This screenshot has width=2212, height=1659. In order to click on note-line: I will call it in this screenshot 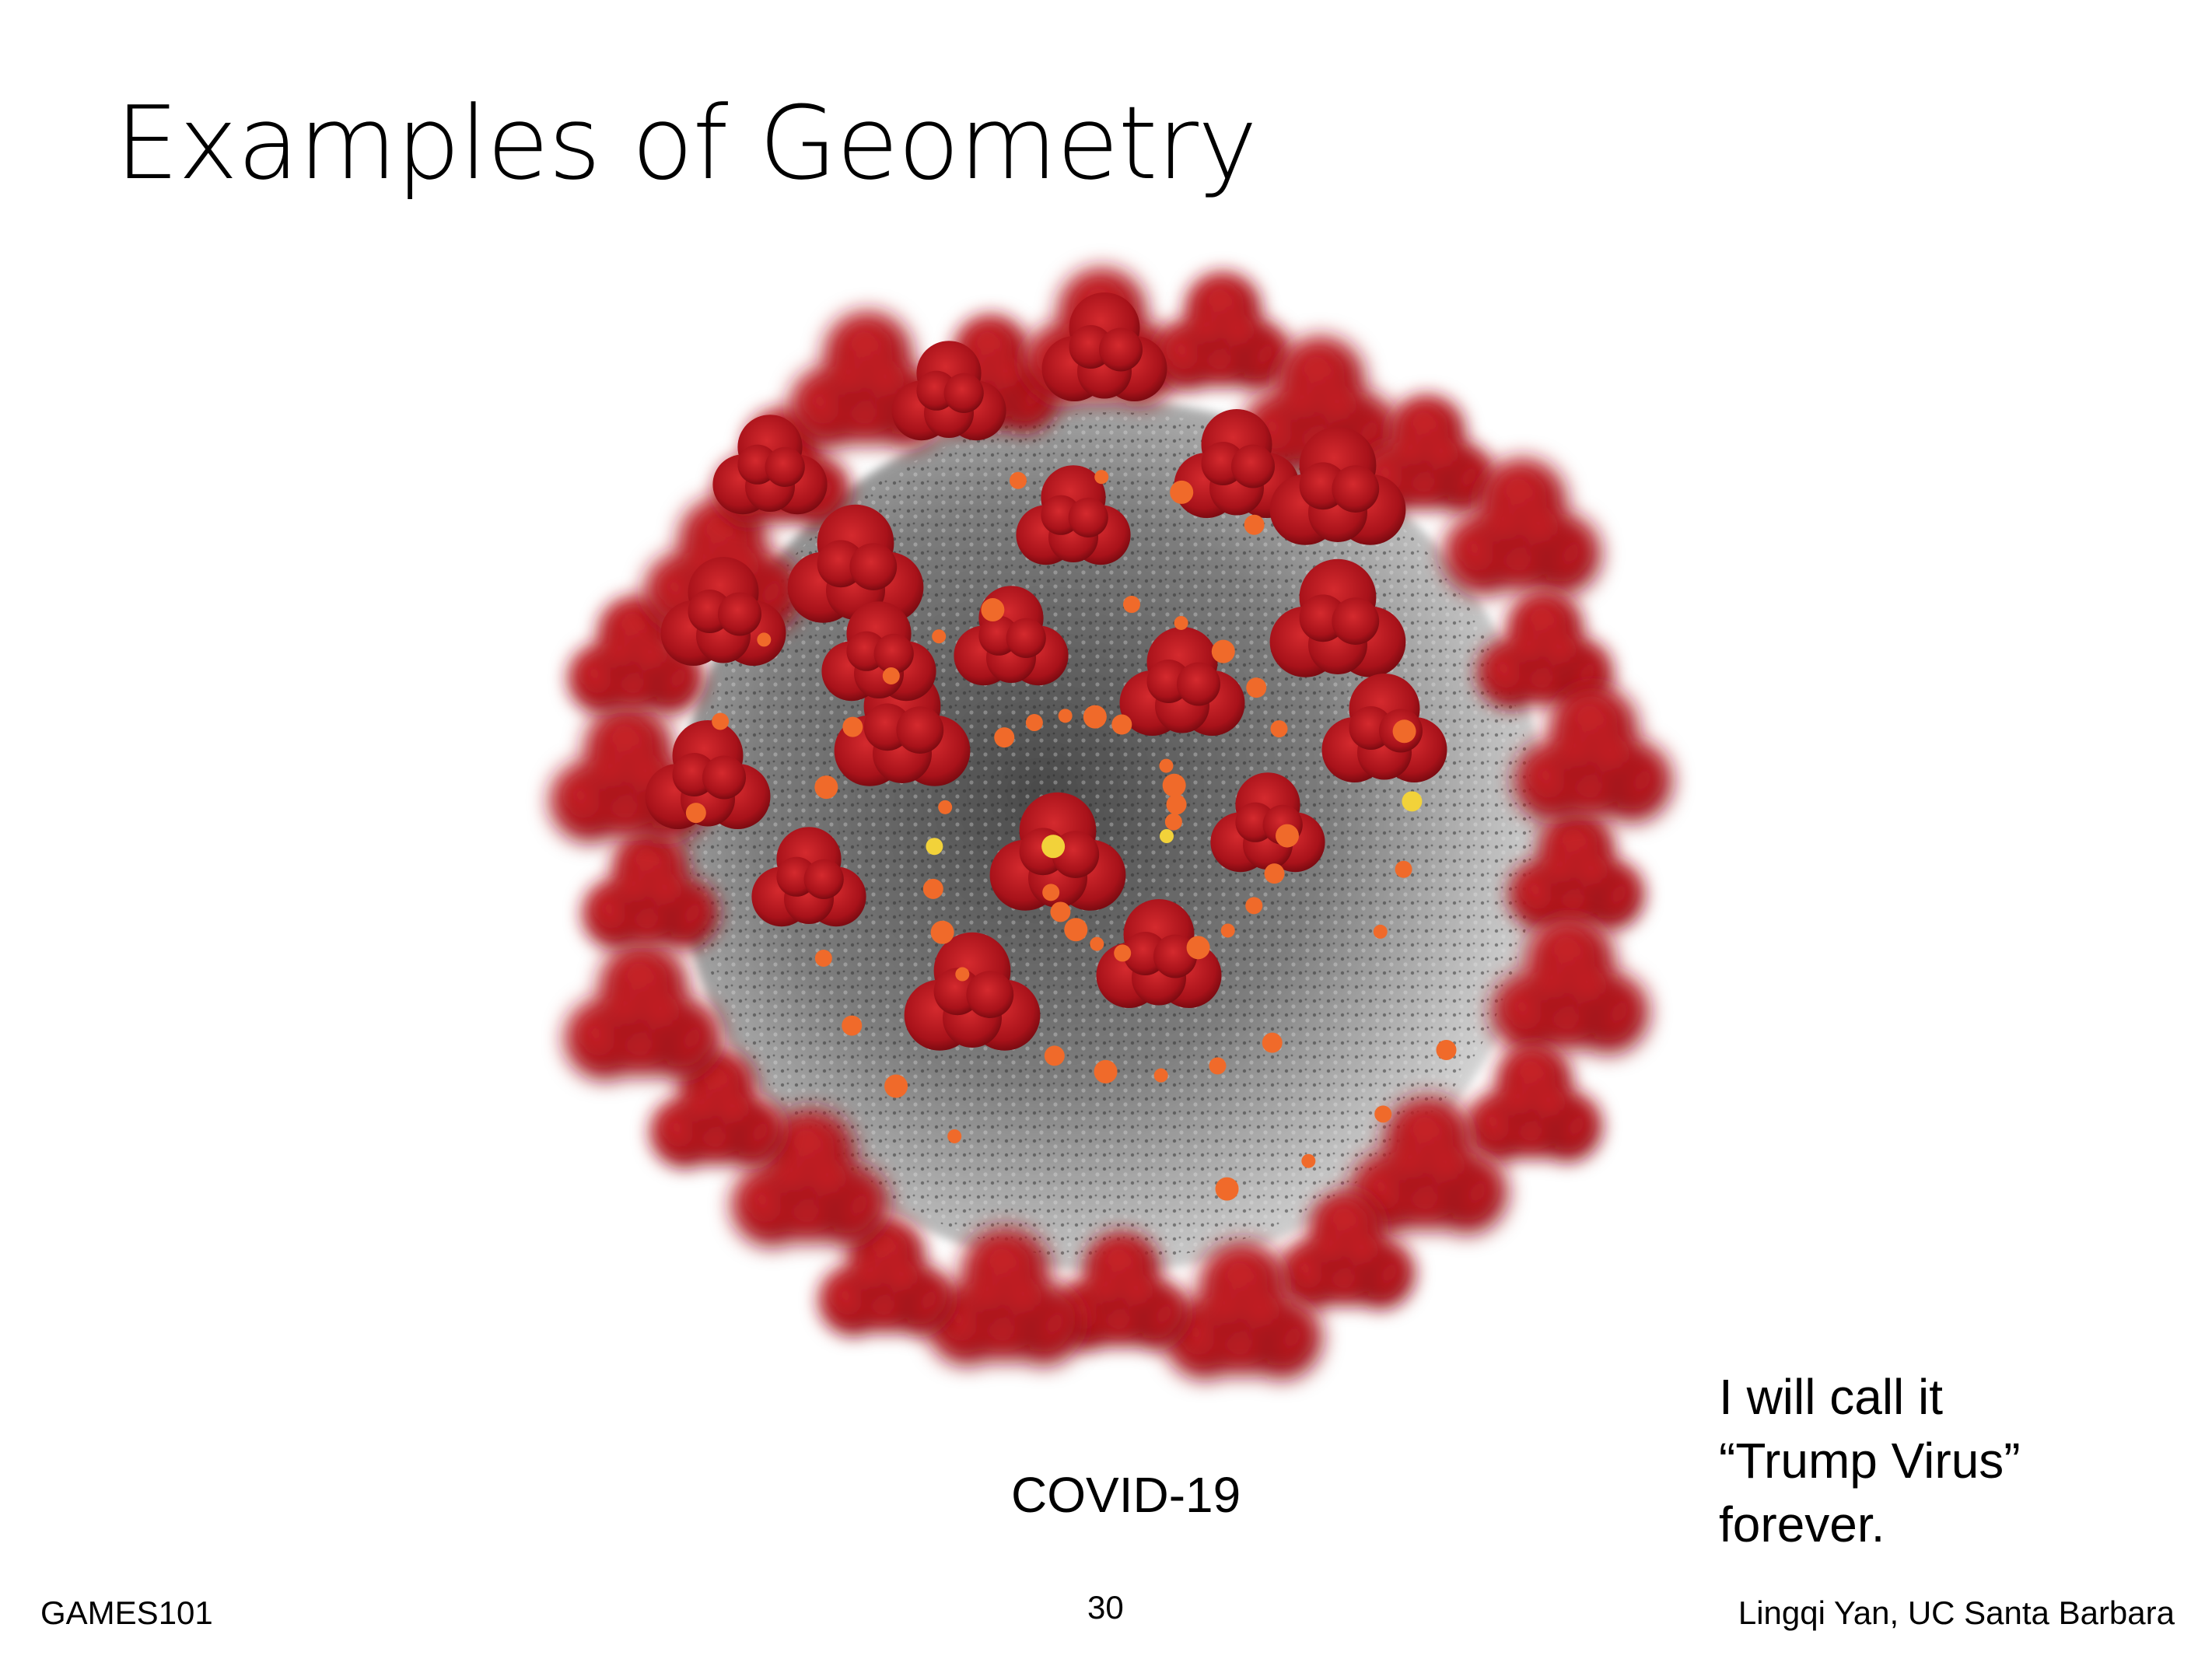, I will do `click(1832, 1397)`.